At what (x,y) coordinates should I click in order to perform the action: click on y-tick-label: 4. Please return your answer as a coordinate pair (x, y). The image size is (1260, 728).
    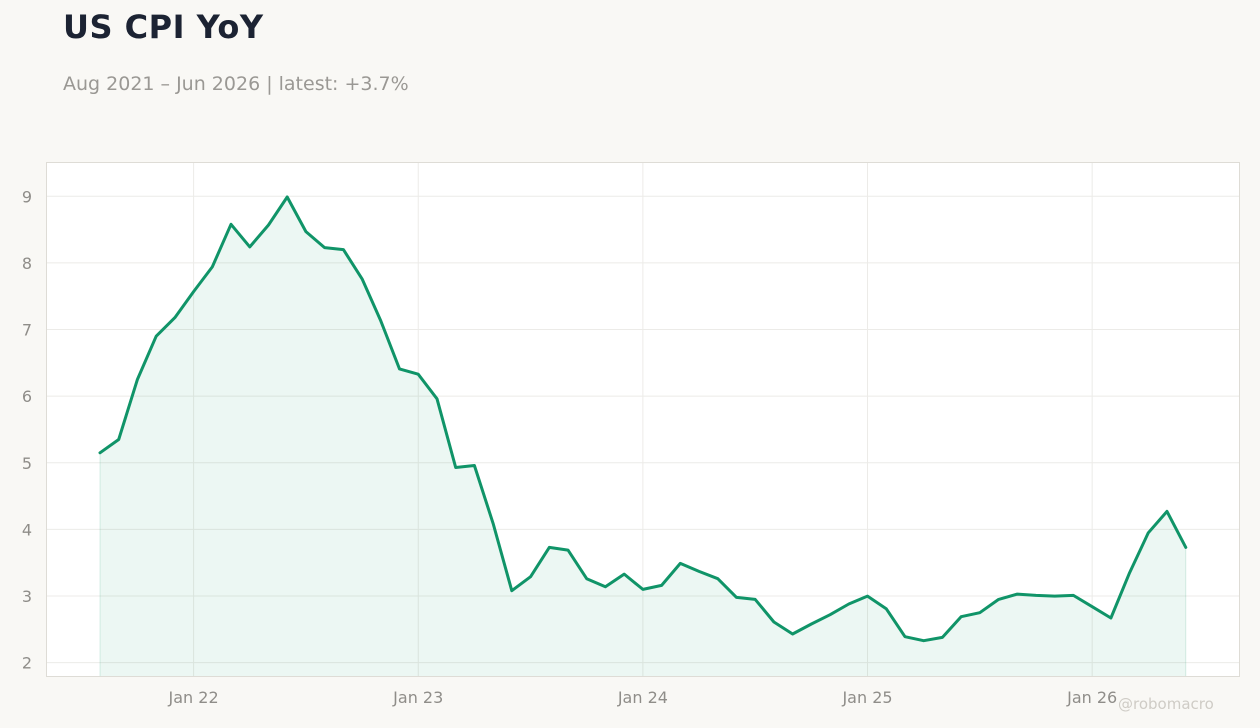
    Looking at the image, I should click on (27, 529).